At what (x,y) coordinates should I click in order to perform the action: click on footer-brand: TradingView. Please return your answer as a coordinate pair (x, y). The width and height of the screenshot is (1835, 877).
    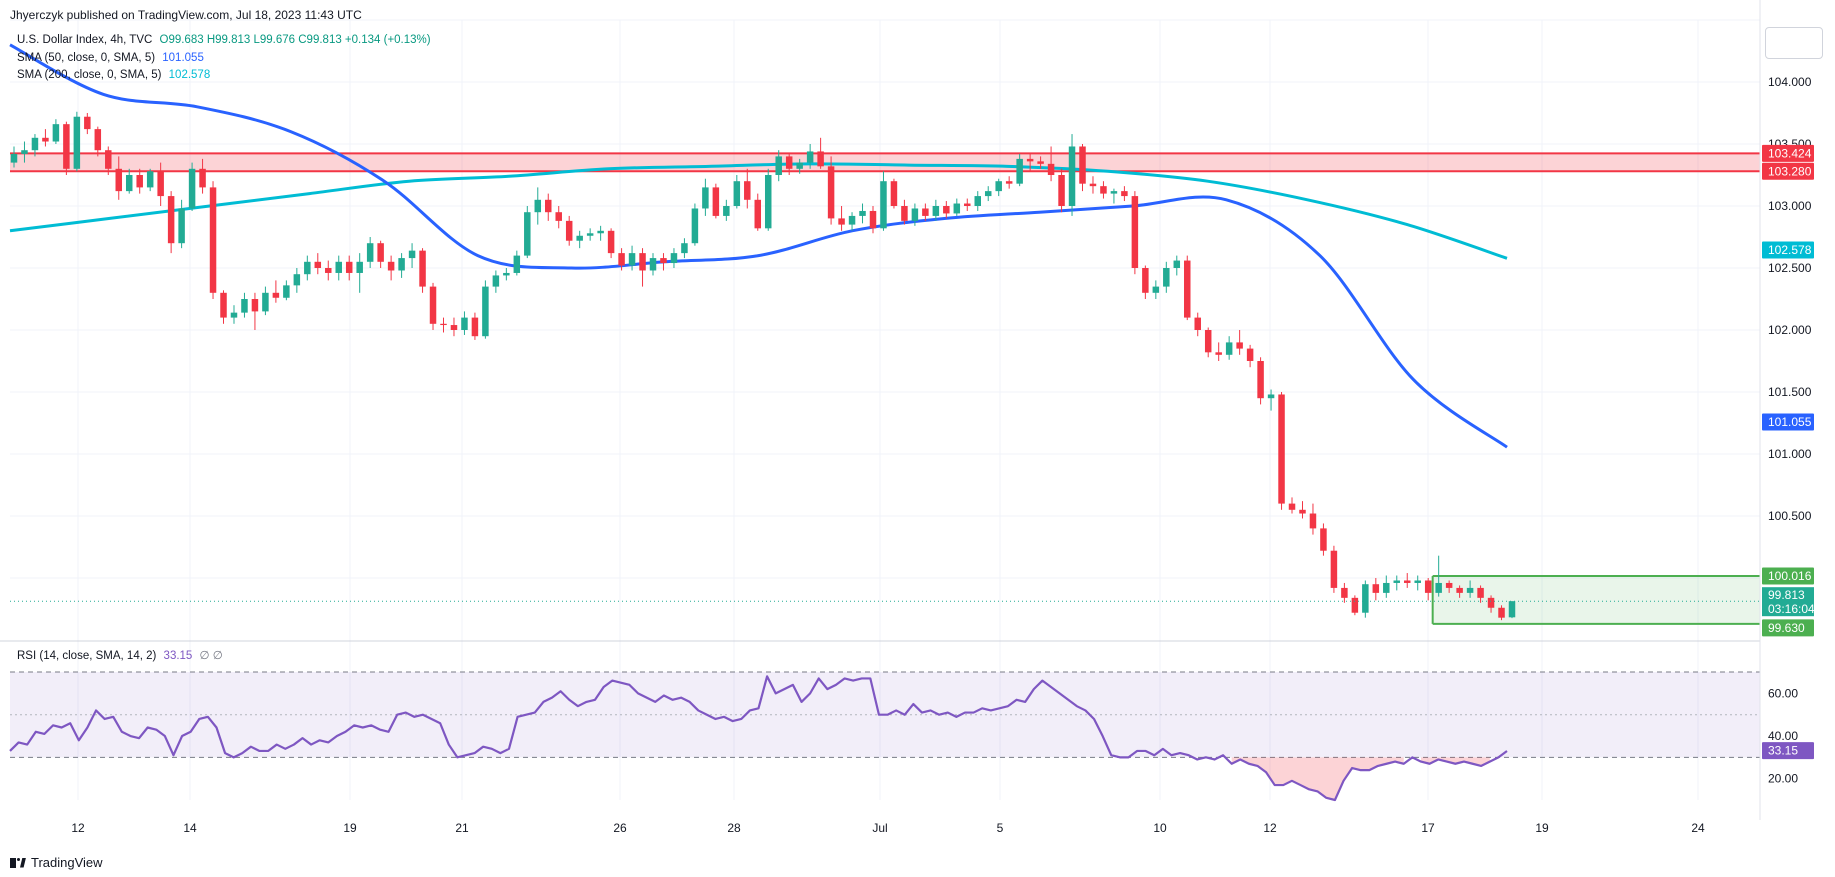
    Looking at the image, I should click on (56, 862).